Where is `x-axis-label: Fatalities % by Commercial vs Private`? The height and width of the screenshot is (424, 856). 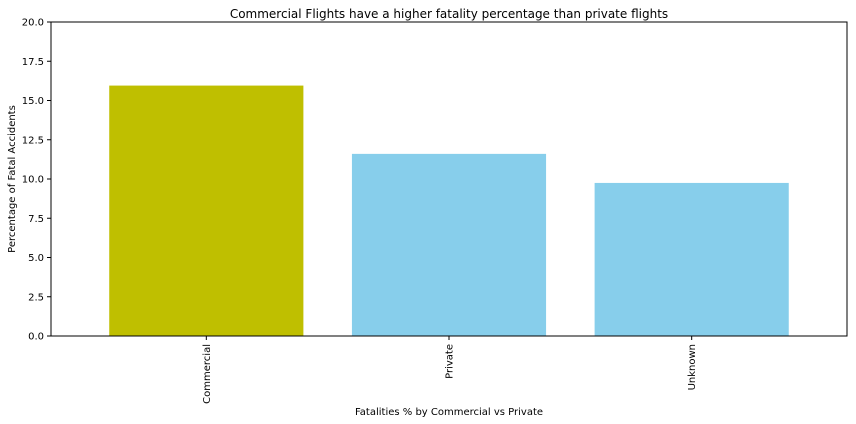
x-axis-label: Fatalities % by Commercial vs Private is located at coordinates (449, 412).